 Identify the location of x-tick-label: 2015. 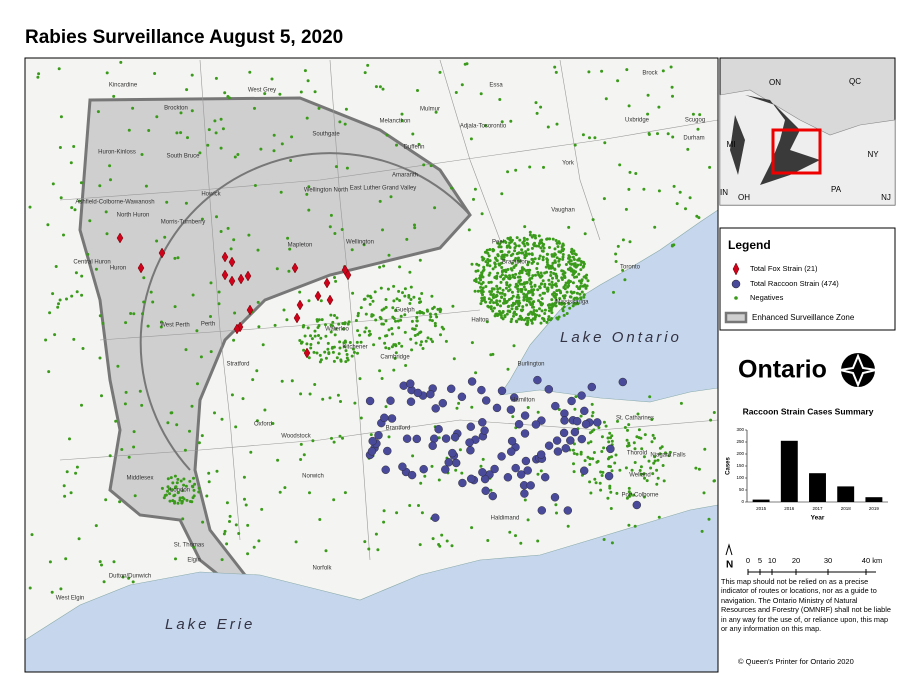
(761, 508).